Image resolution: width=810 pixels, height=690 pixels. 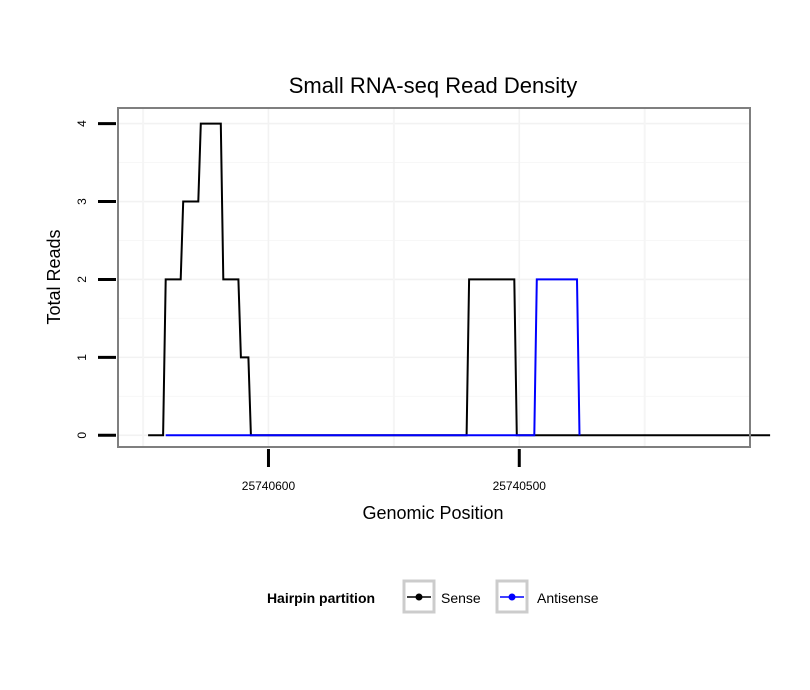 What do you see at coordinates (82, 201) in the screenshot?
I see `y-tick-label: 3` at bounding box center [82, 201].